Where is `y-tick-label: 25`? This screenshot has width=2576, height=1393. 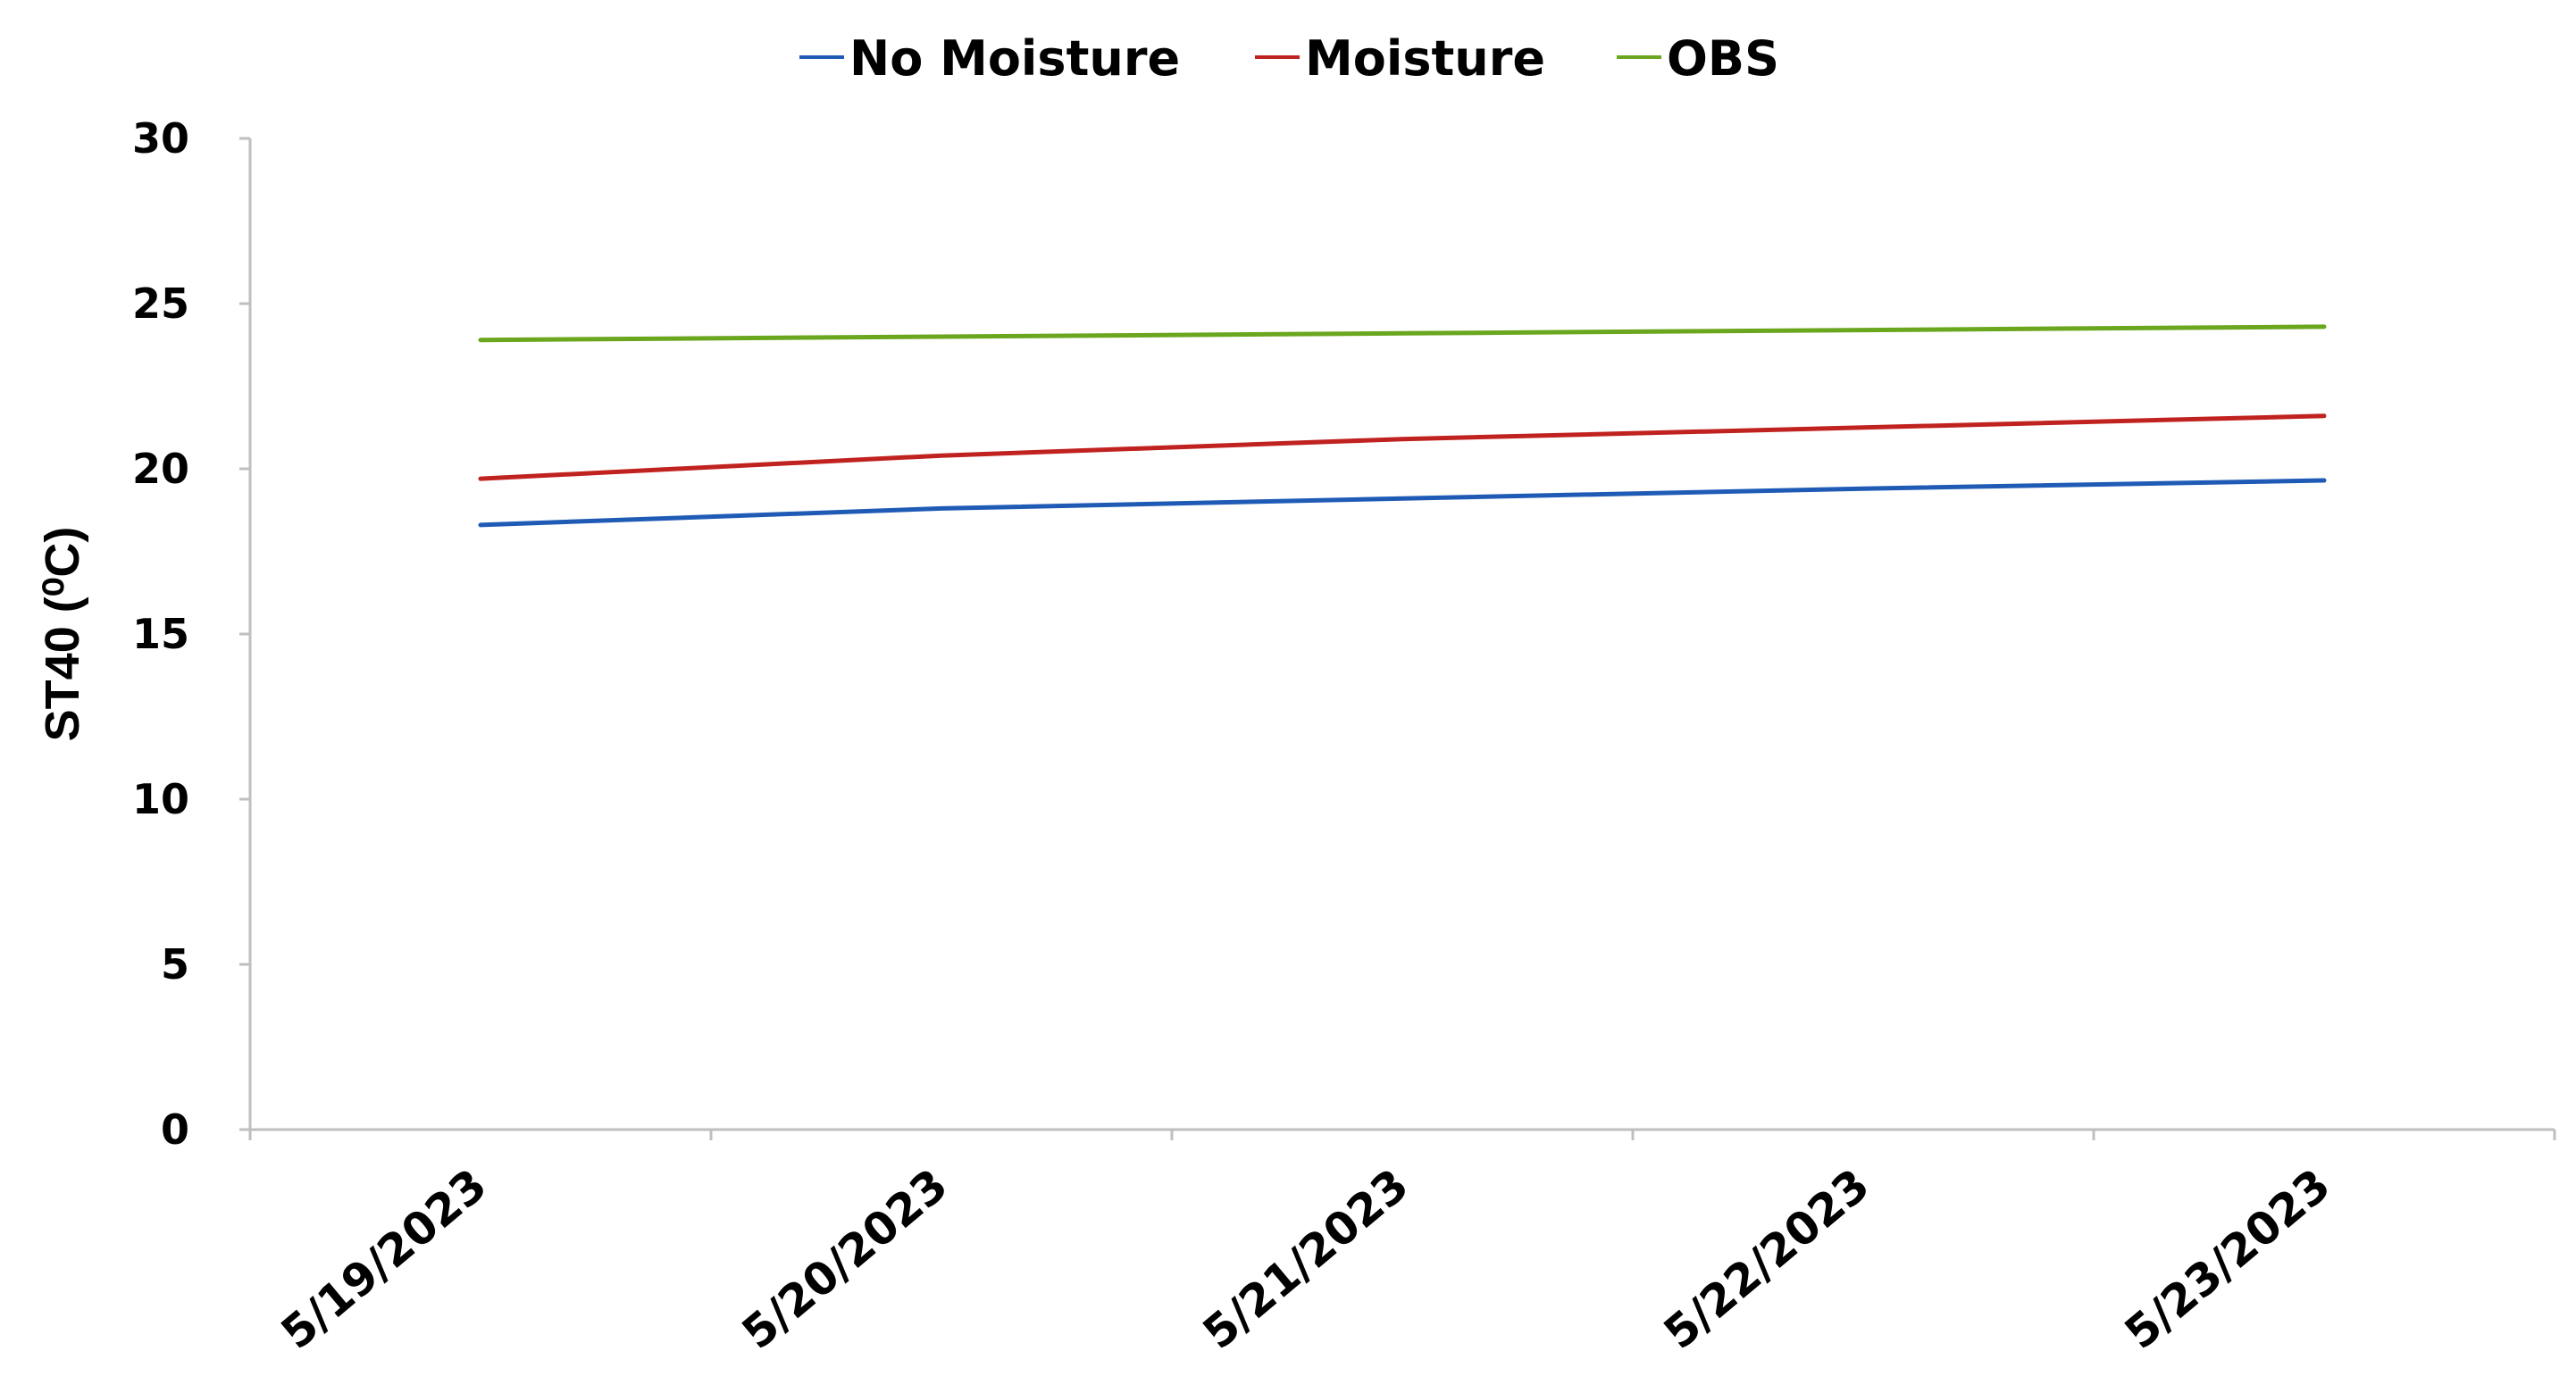 y-tick-label: 25 is located at coordinates (161, 303).